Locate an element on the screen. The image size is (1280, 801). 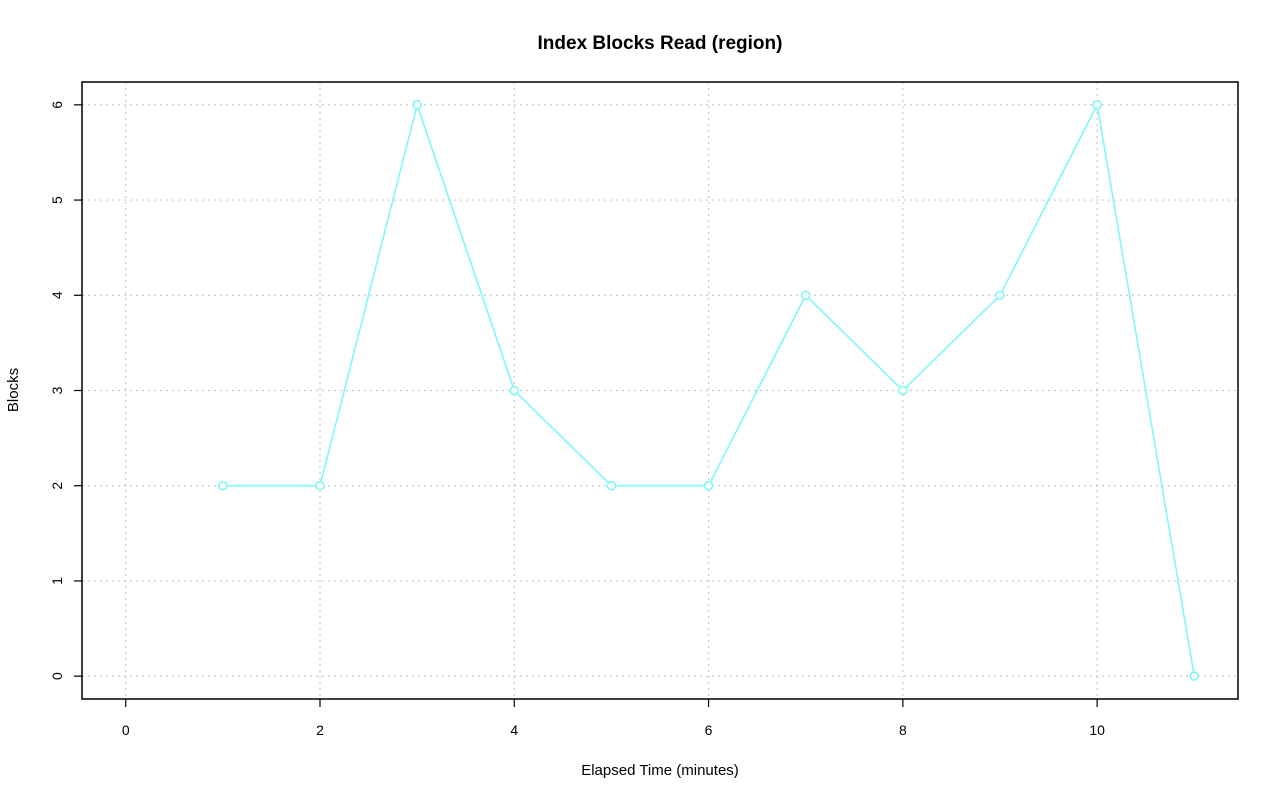
x-tick-label: 0 is located at coordinates (126, 730).